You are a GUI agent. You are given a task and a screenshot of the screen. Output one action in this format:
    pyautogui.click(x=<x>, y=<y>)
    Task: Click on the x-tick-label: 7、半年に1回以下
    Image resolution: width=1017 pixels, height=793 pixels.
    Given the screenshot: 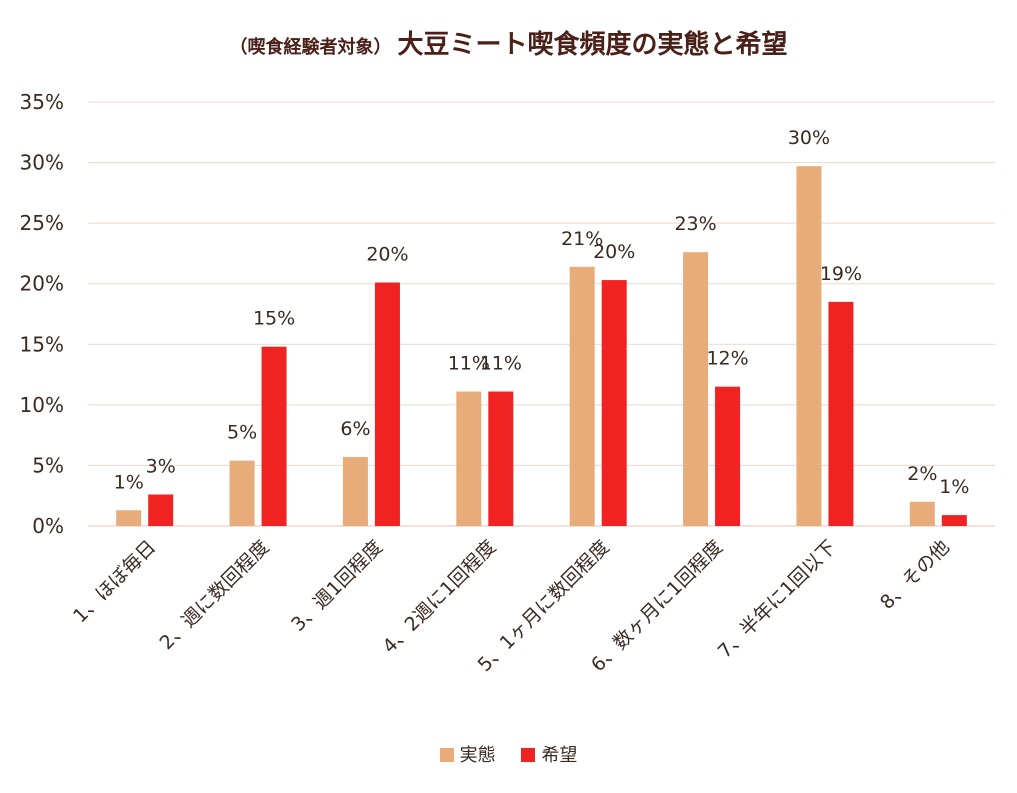 What is the action you would take?
    pyautogui.click(x=777, y=599)
    